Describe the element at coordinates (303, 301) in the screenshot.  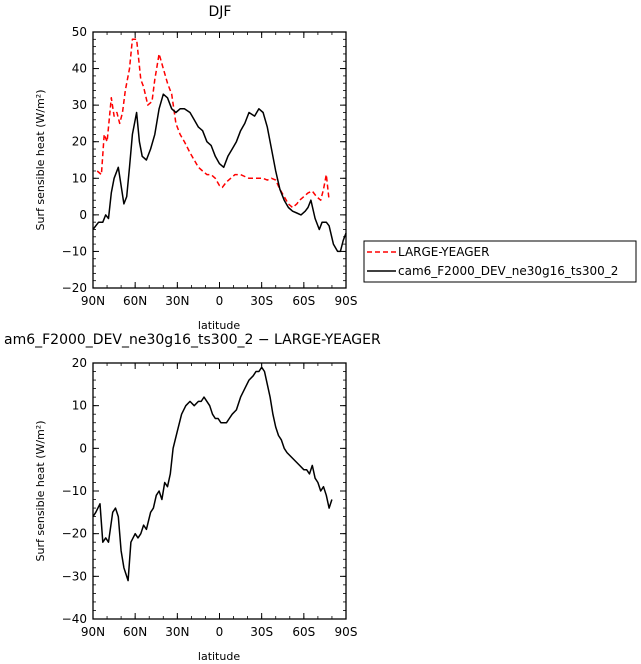
I see `chart1-x-tick-label: 60S` at that location.